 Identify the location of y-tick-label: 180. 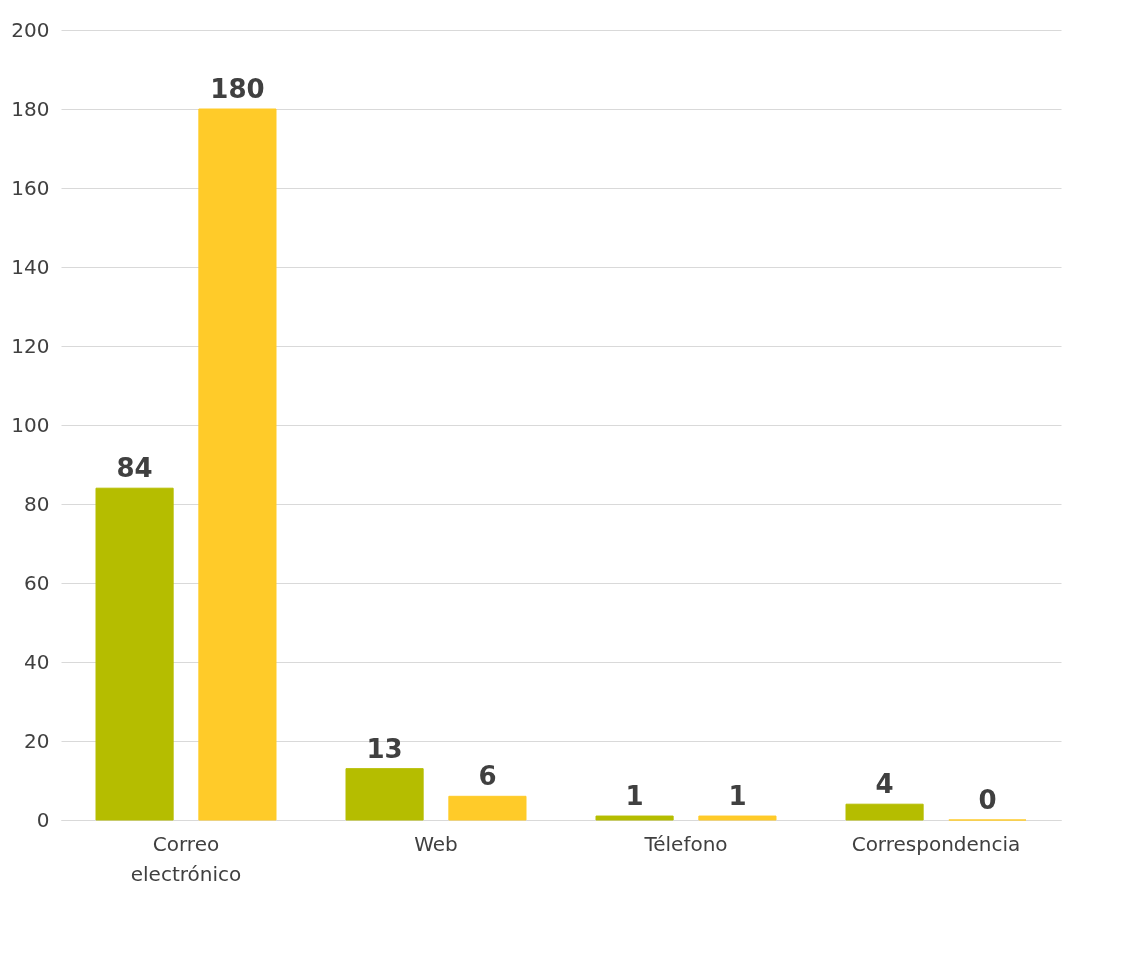
(30, 108).